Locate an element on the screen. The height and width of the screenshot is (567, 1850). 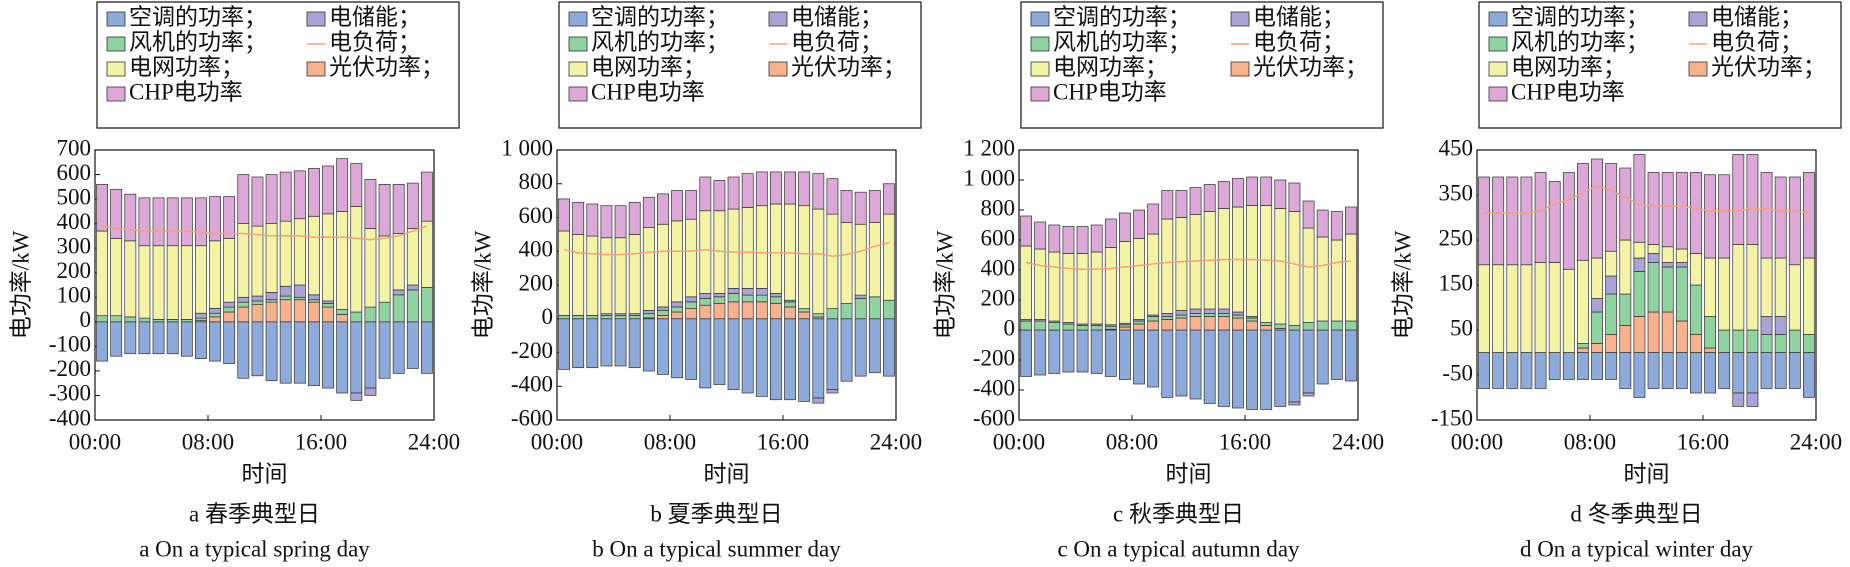
y-tick-label: 450 is located at coordinates (1456, 147).